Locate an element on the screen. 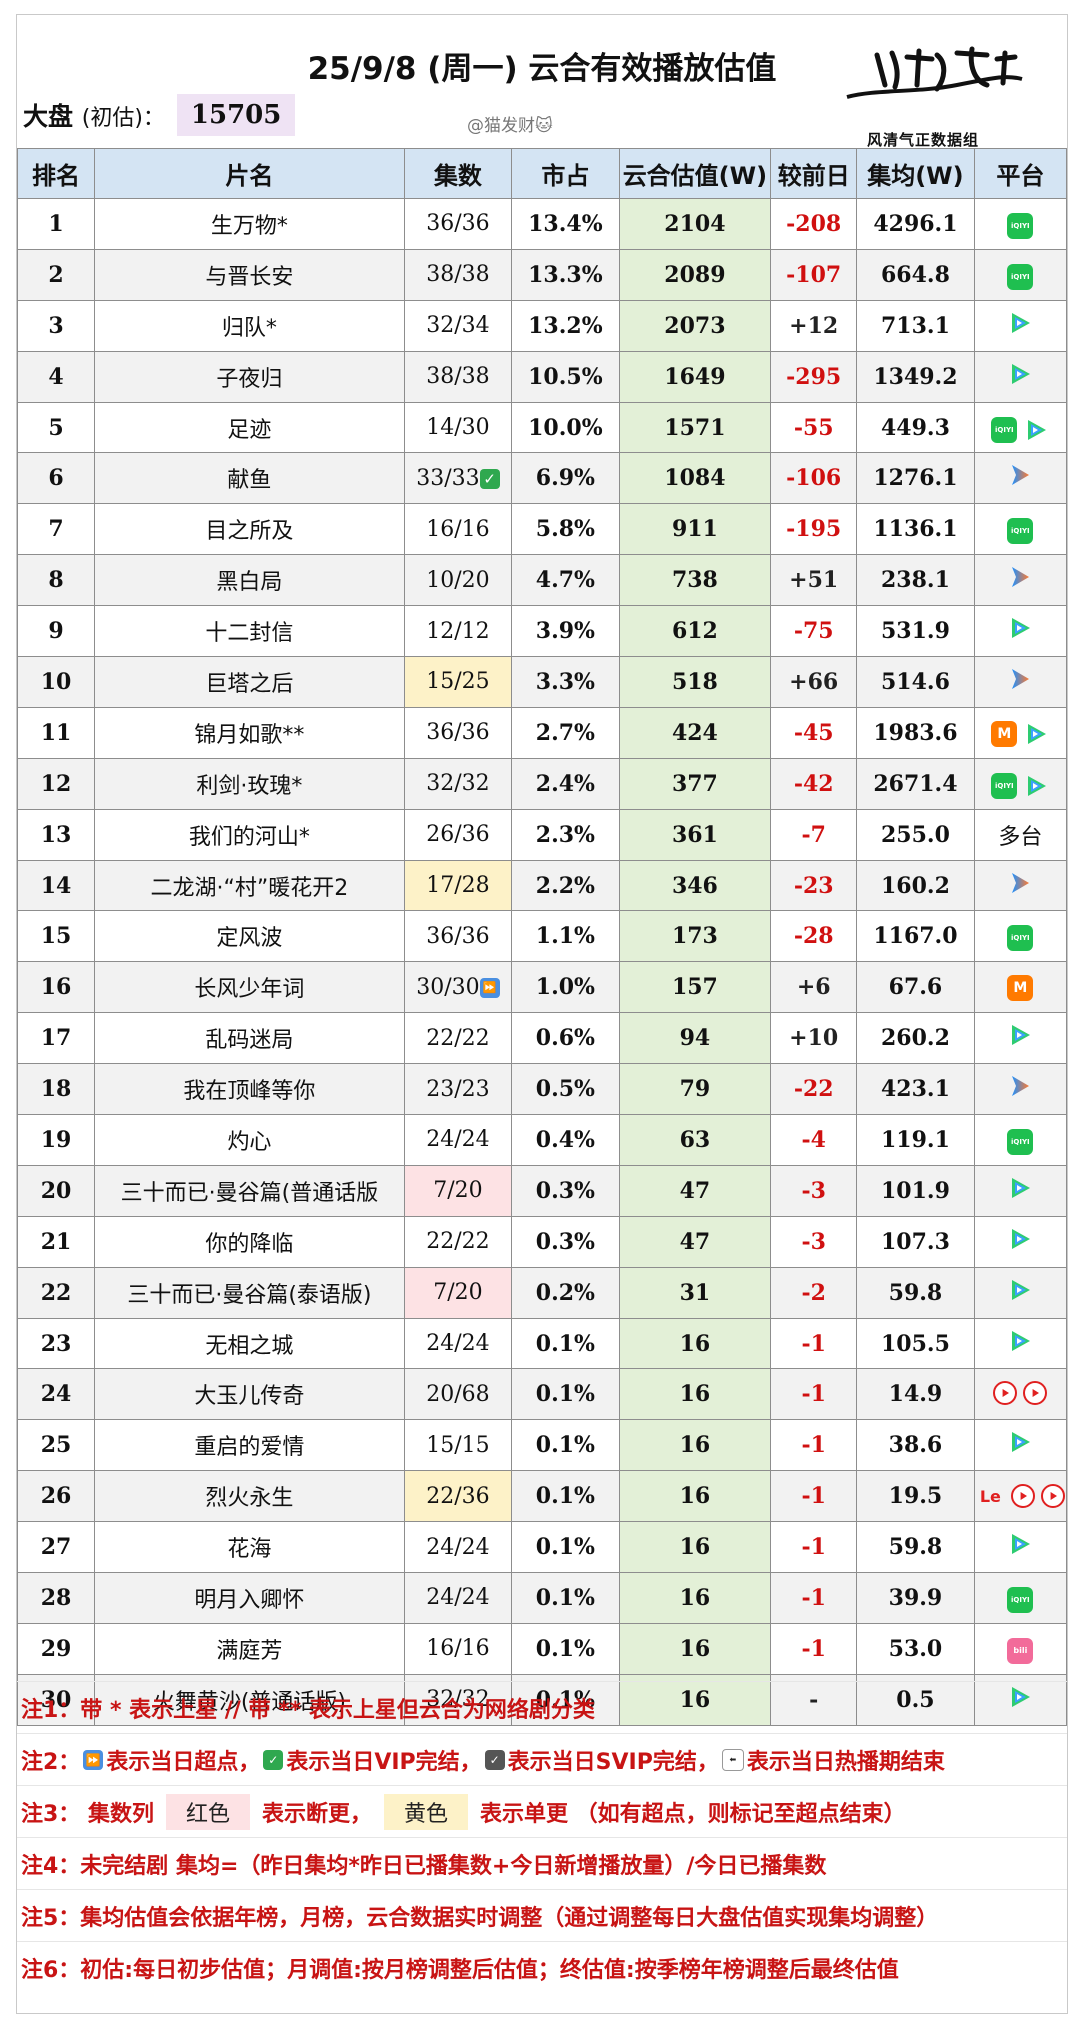 Image resolution: width=1080 pixels, height=2022 pixels. title-cell: 乱码迷局 is located at coordinates (249, 1038).